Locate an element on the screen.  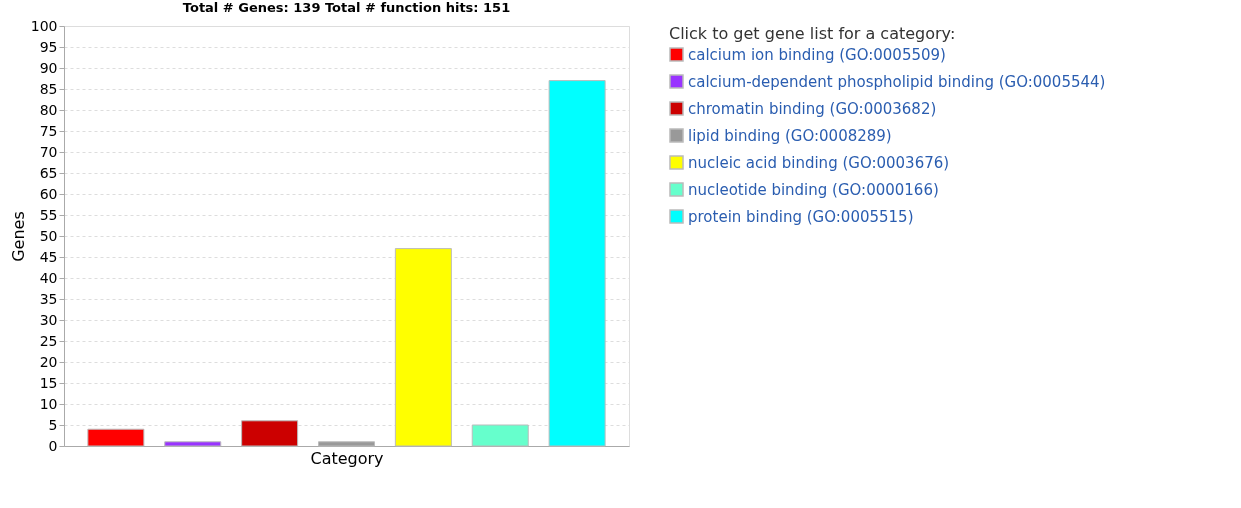
legend-label: chromatin binding (GO:0003682) is located at coordinates (812, 108).